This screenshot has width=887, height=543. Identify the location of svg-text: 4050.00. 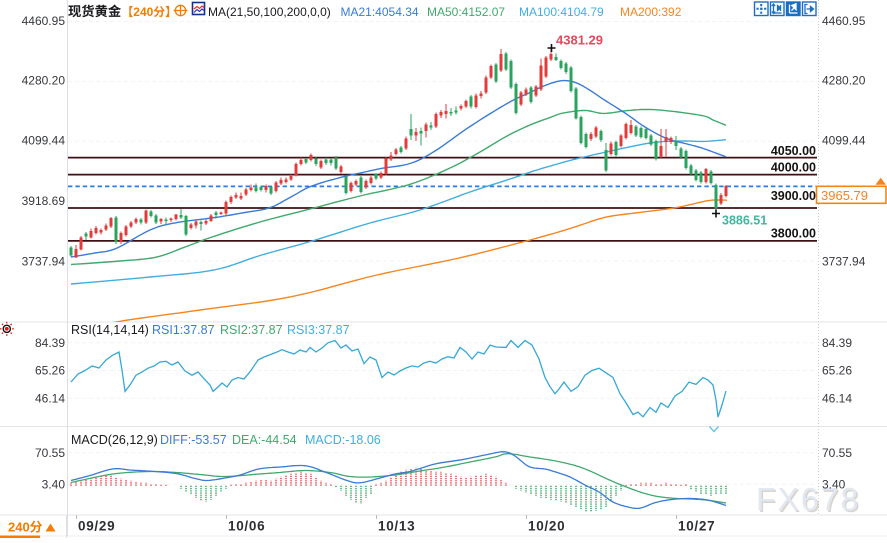
(793, 151).